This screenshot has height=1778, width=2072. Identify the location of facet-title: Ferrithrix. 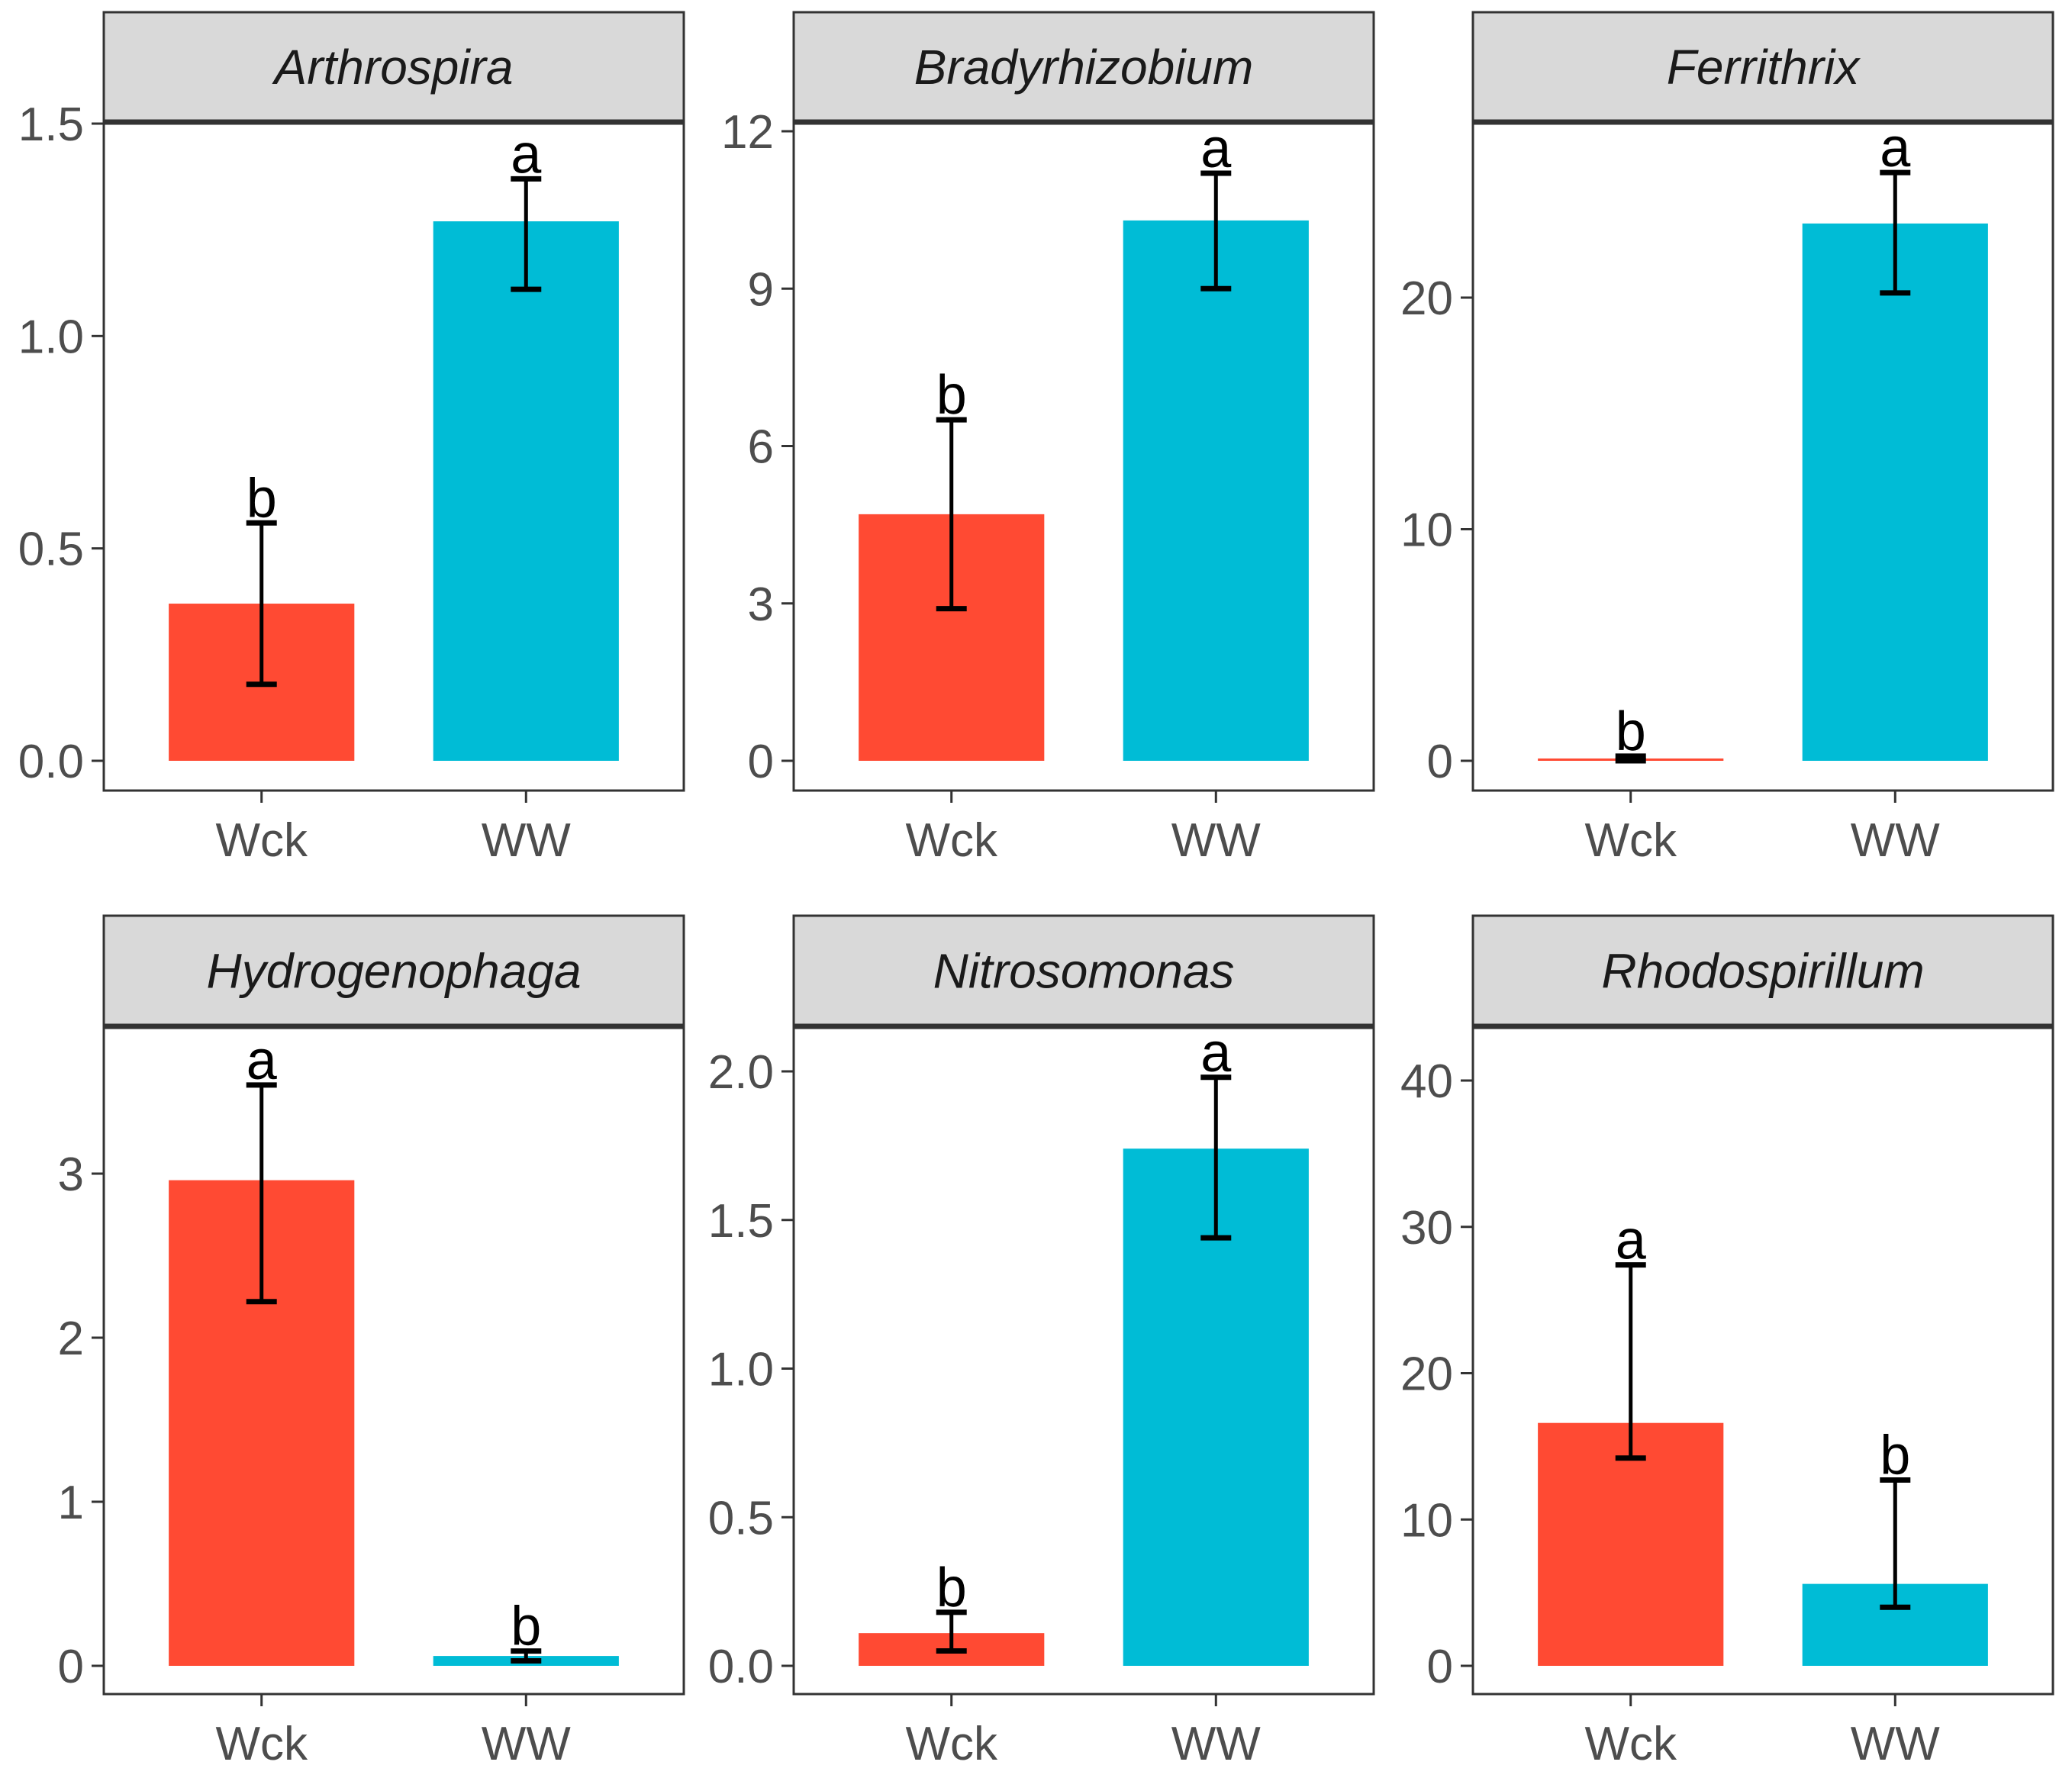
(1764, 67).